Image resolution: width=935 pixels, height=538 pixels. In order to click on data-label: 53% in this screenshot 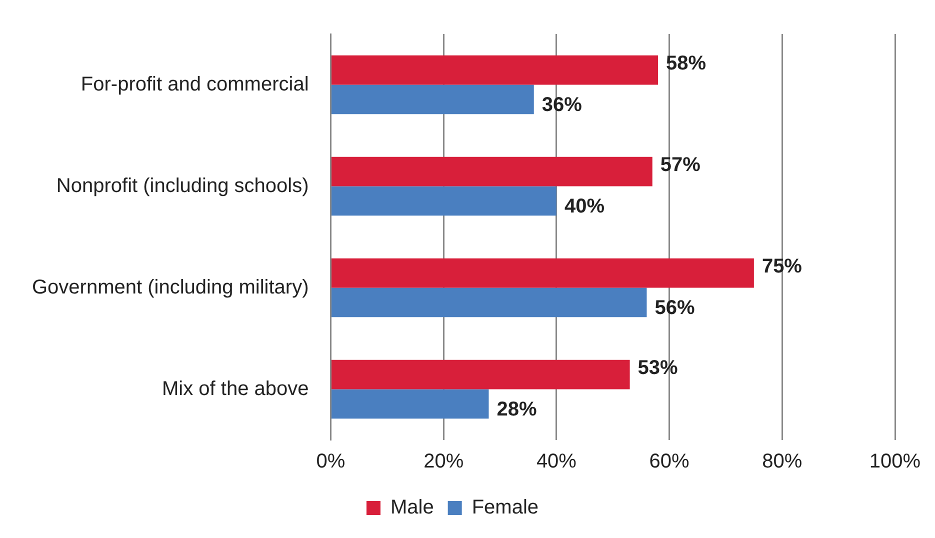, I will do `click(658, 368)`.